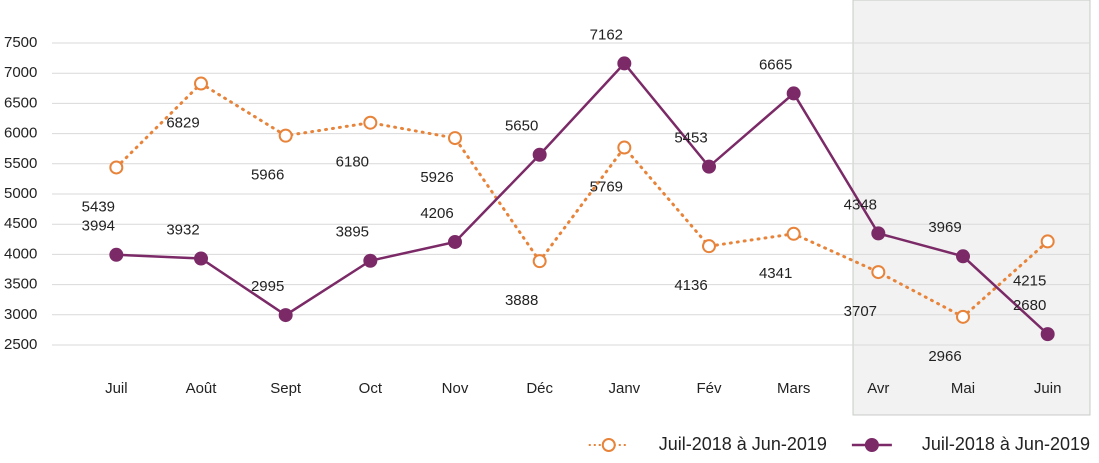 The image size is (1099, 463). I want to click on data-label: 3969, so click(944, 227).